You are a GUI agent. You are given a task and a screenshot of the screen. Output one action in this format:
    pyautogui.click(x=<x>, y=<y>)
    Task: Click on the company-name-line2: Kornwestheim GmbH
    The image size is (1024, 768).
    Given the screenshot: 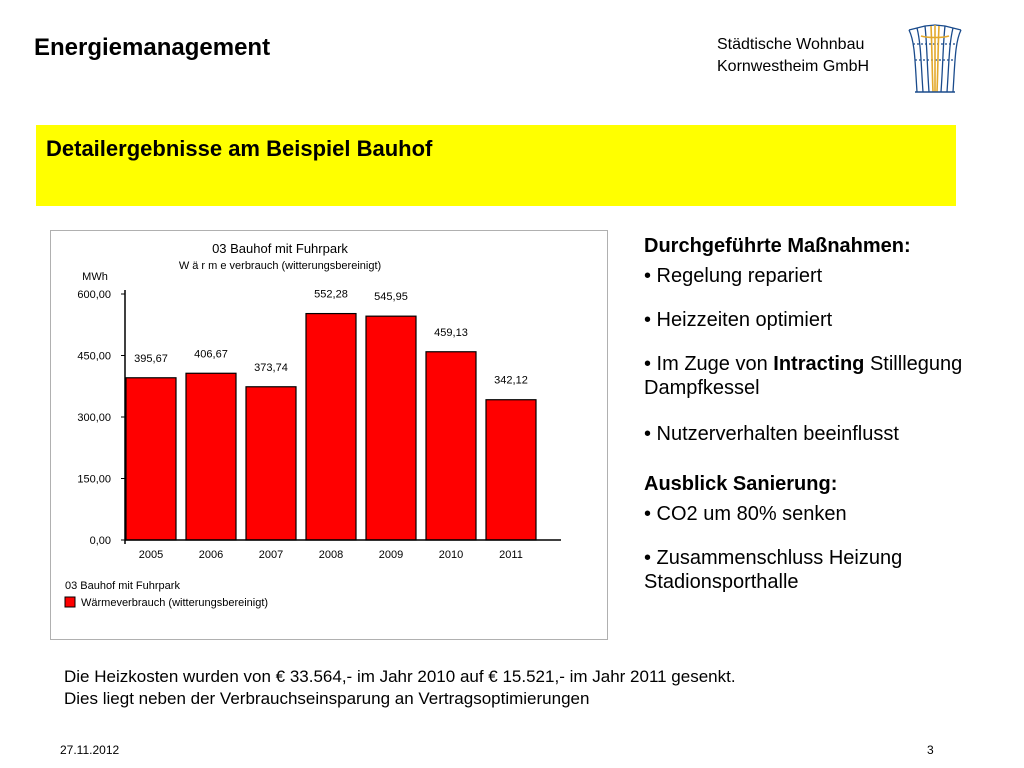 What is the action you would take?
    pyautogui.click(x=793, y=66)
    